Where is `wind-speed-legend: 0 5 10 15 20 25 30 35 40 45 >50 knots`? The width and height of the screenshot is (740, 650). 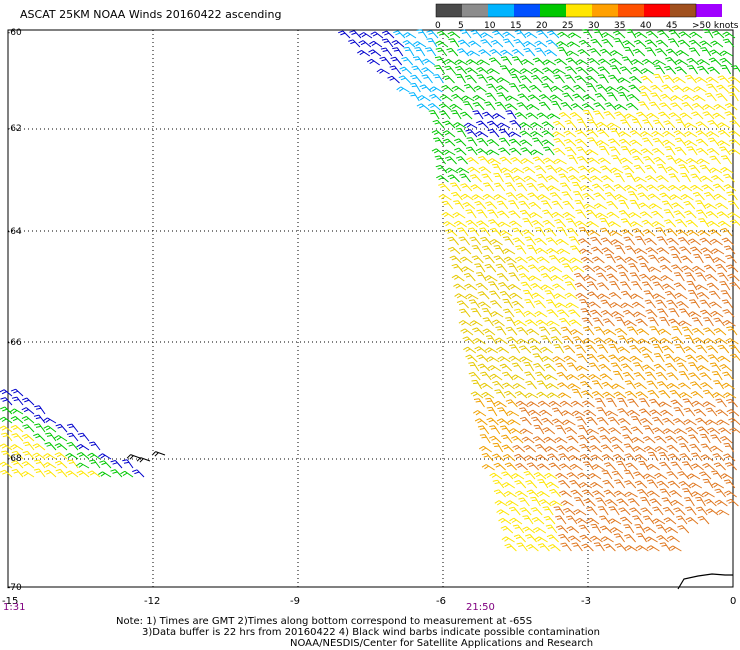
wind-speed-legend: 0 5 10 15 20 25 30 35 40 45 >50 knots is located at coordinates (587, 17).